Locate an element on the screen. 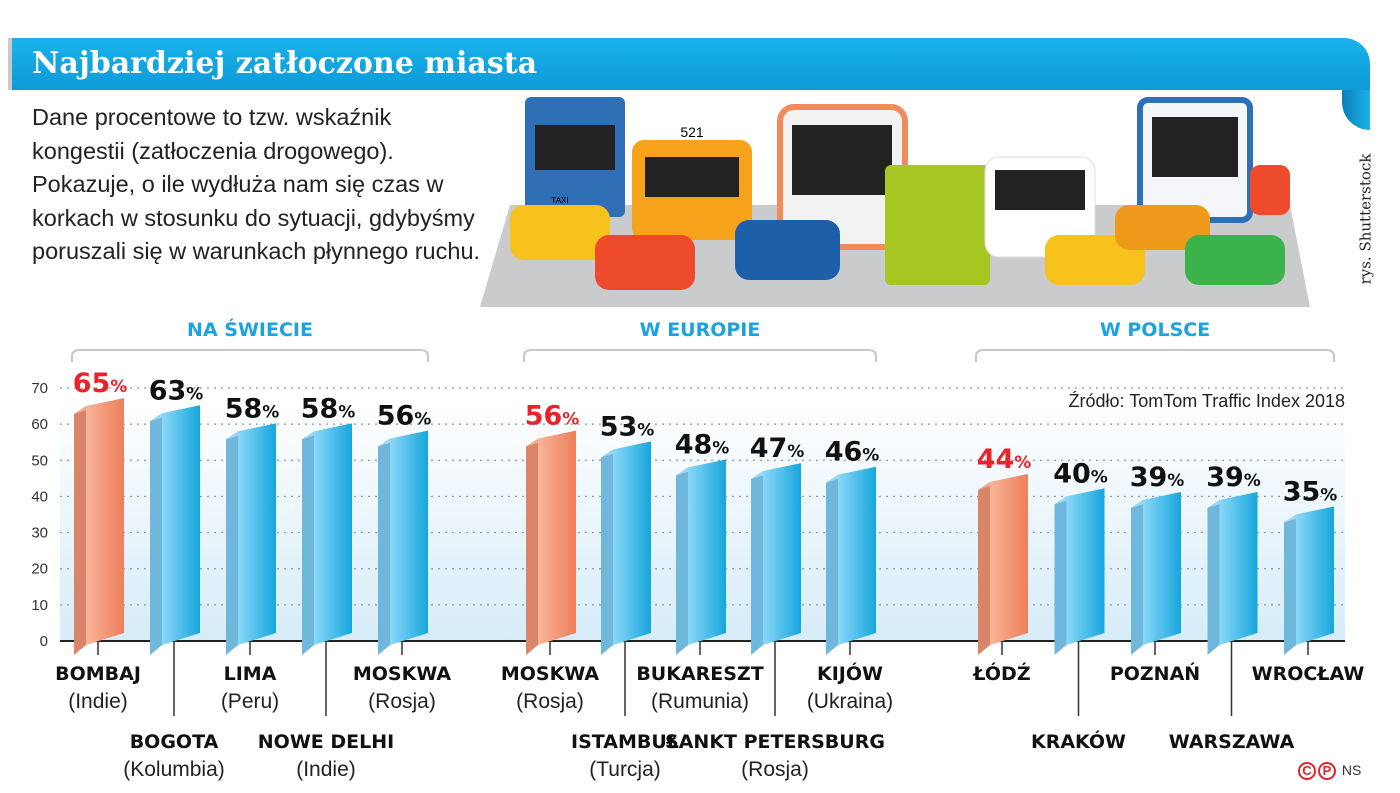 The width and height of the screenshot is (1400, 793). value-label: 47% is located at coordinates (777, 448).